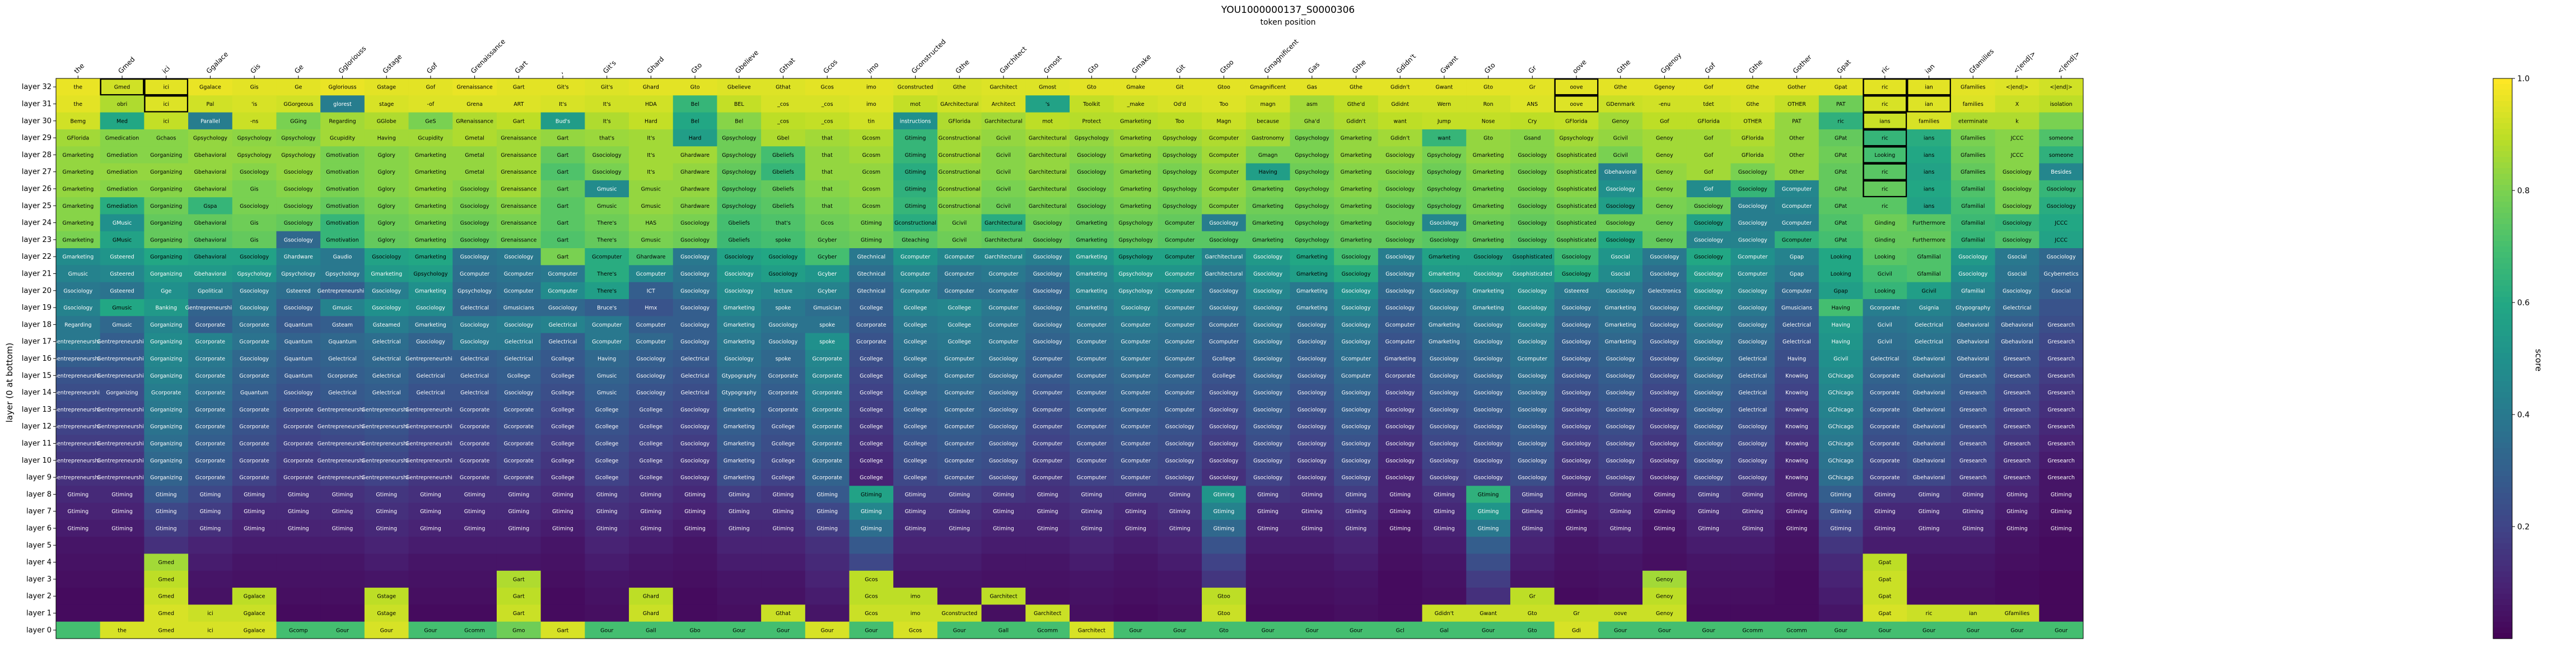 Image resolution: width=2576 pixels, height=647 pixels. Describe the element at coordinates (37, 155) in the screenshot. I see `row-label: layer 28` at that location.